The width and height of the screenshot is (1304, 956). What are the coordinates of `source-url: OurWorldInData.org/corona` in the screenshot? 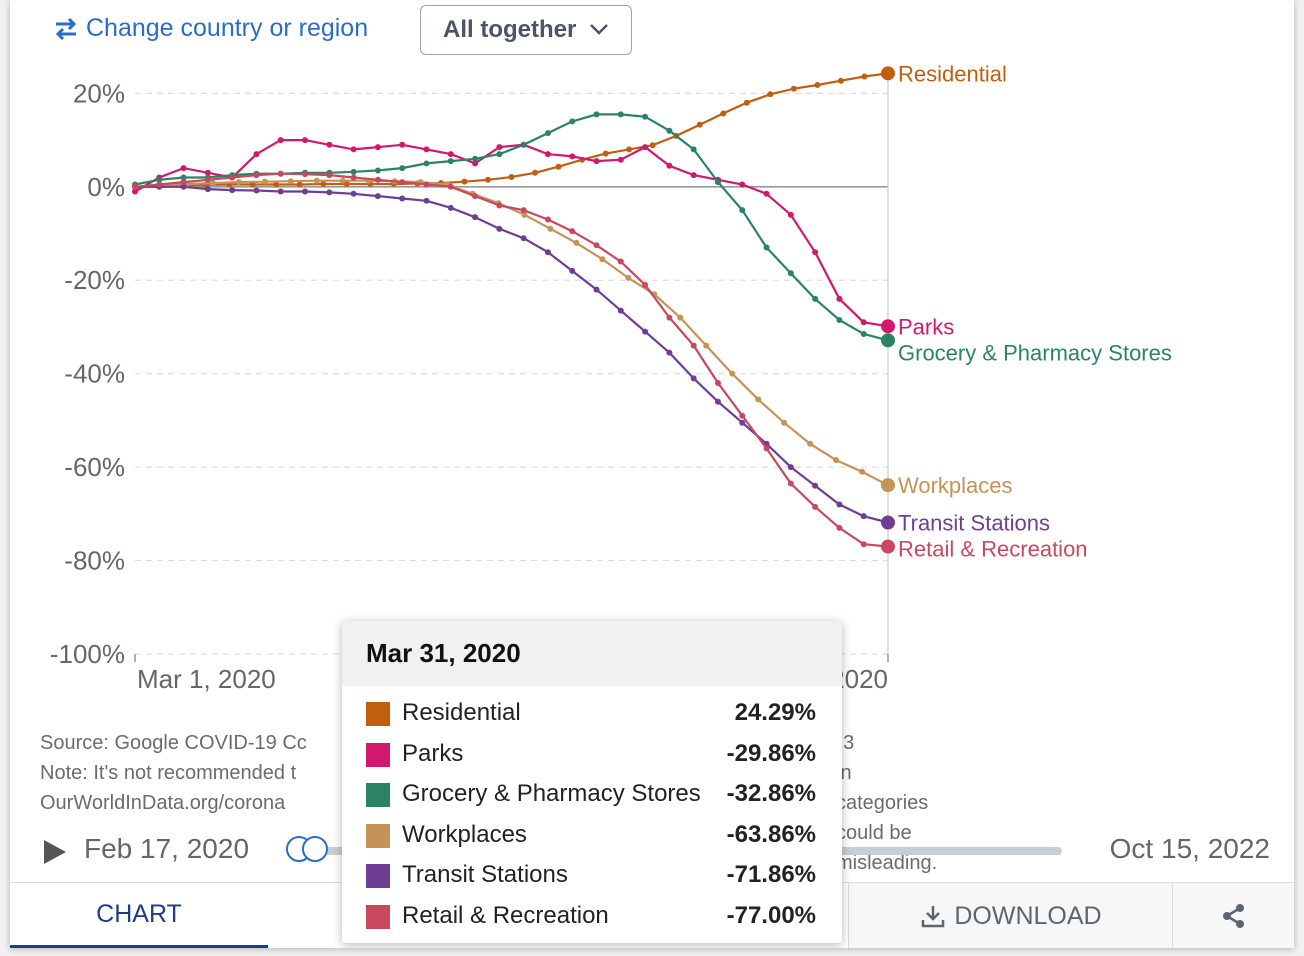 It's located at (163, 803).